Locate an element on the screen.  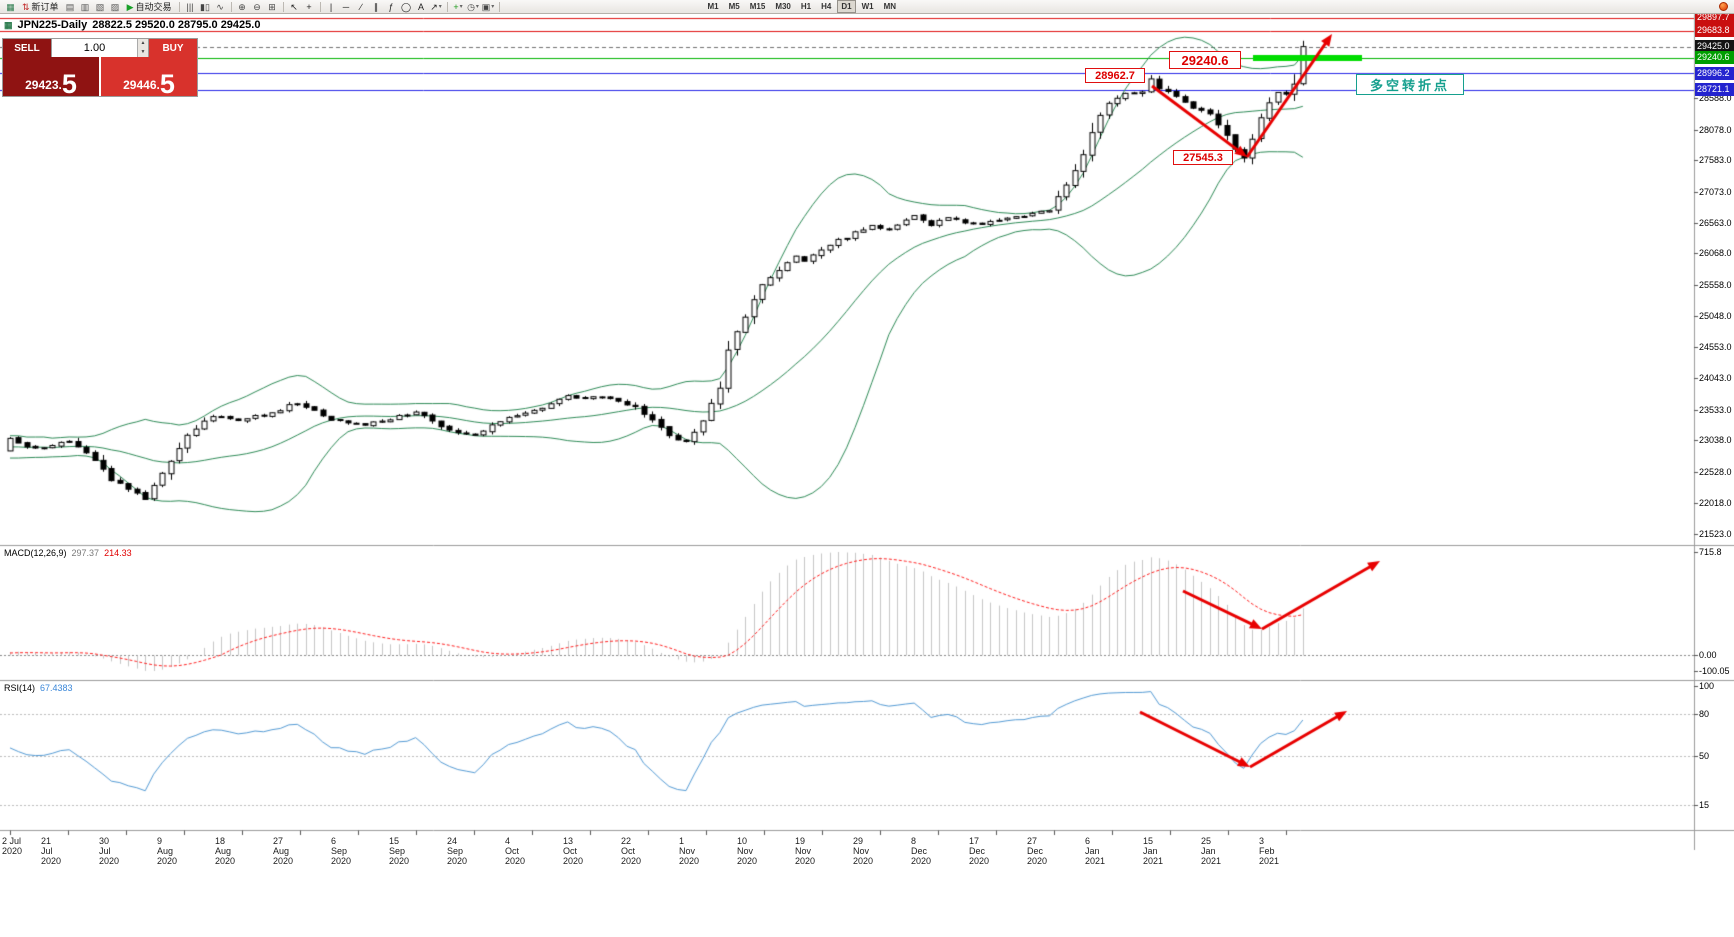
date-label: 27 Aug 2020 is located at coordinates (283, 851).